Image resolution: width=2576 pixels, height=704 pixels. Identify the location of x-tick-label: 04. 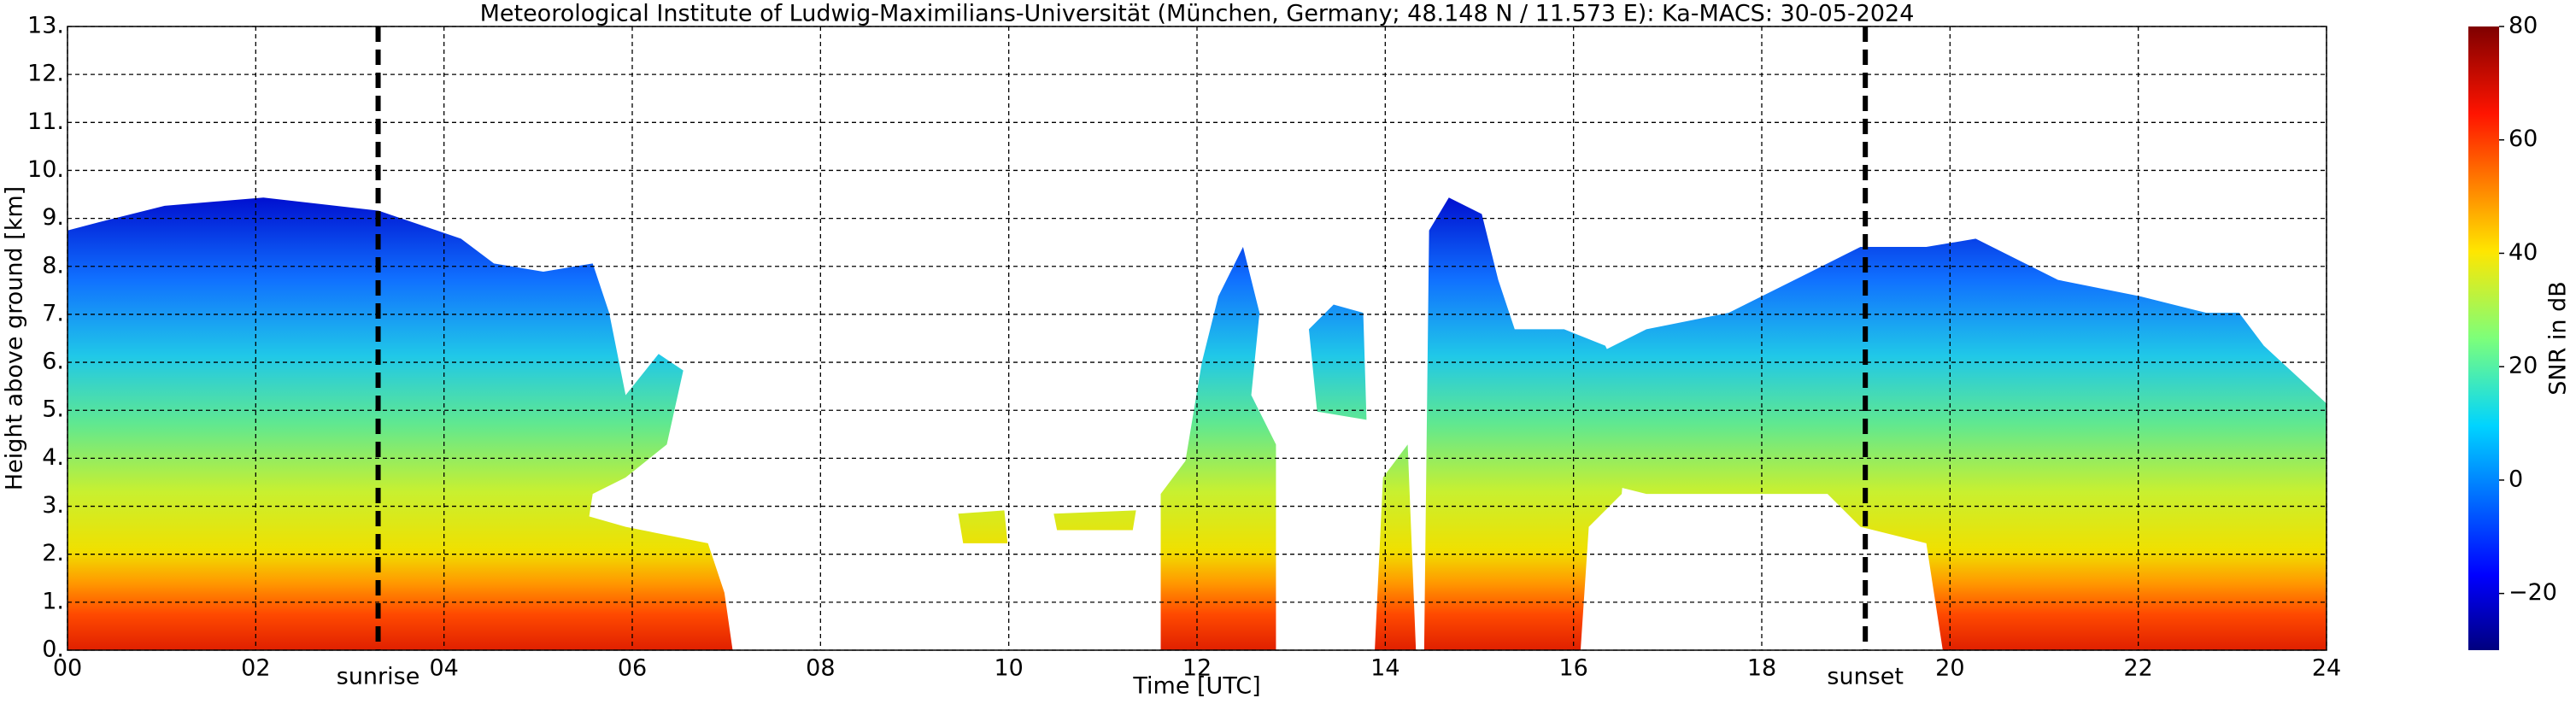
(443, 668).